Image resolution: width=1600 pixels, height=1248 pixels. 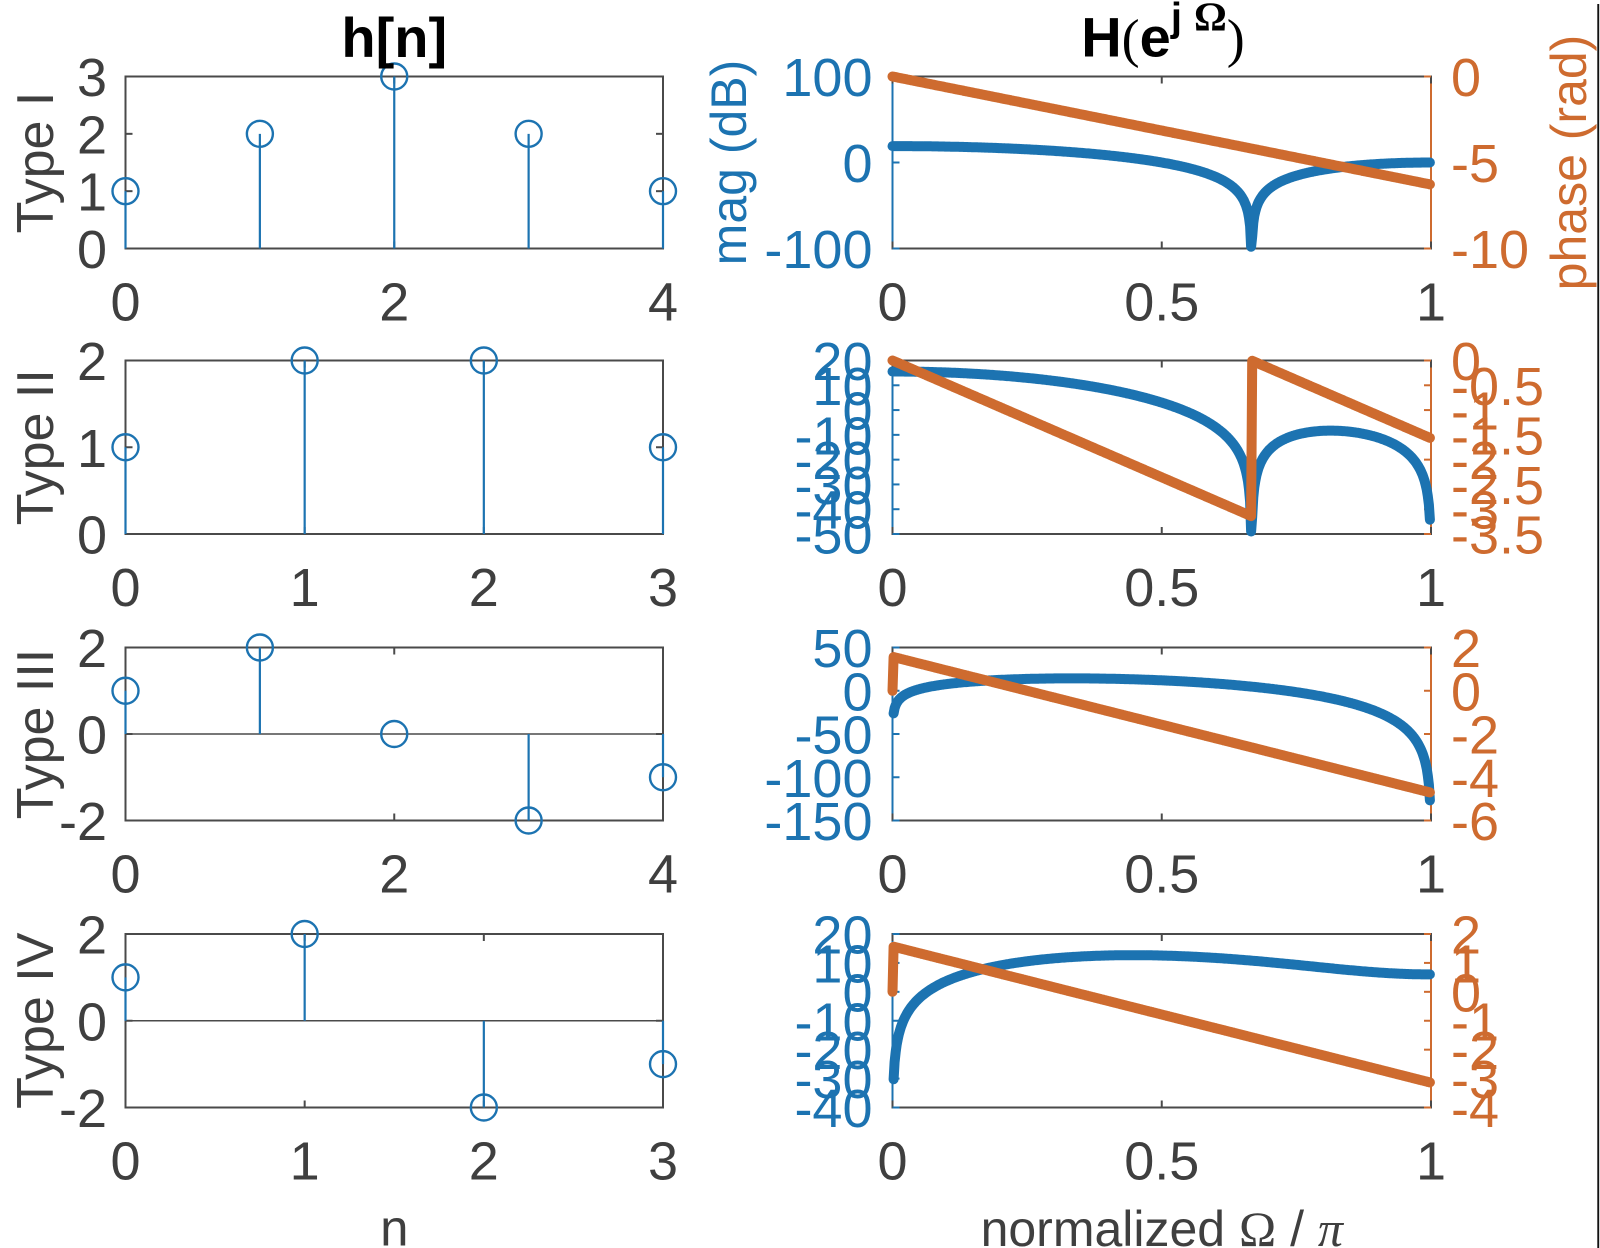 What do you see at coordinates (1475, 822) in the screenshot?
I see `svg-text: -6` at bounding box center [1475, 822].